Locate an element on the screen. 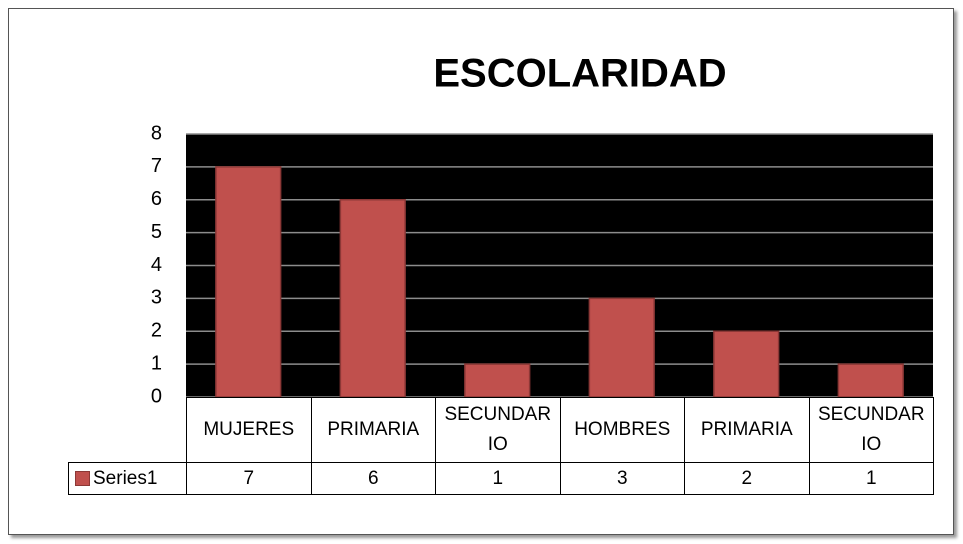  value-cell: 3 is located at coordinates (622, 478).